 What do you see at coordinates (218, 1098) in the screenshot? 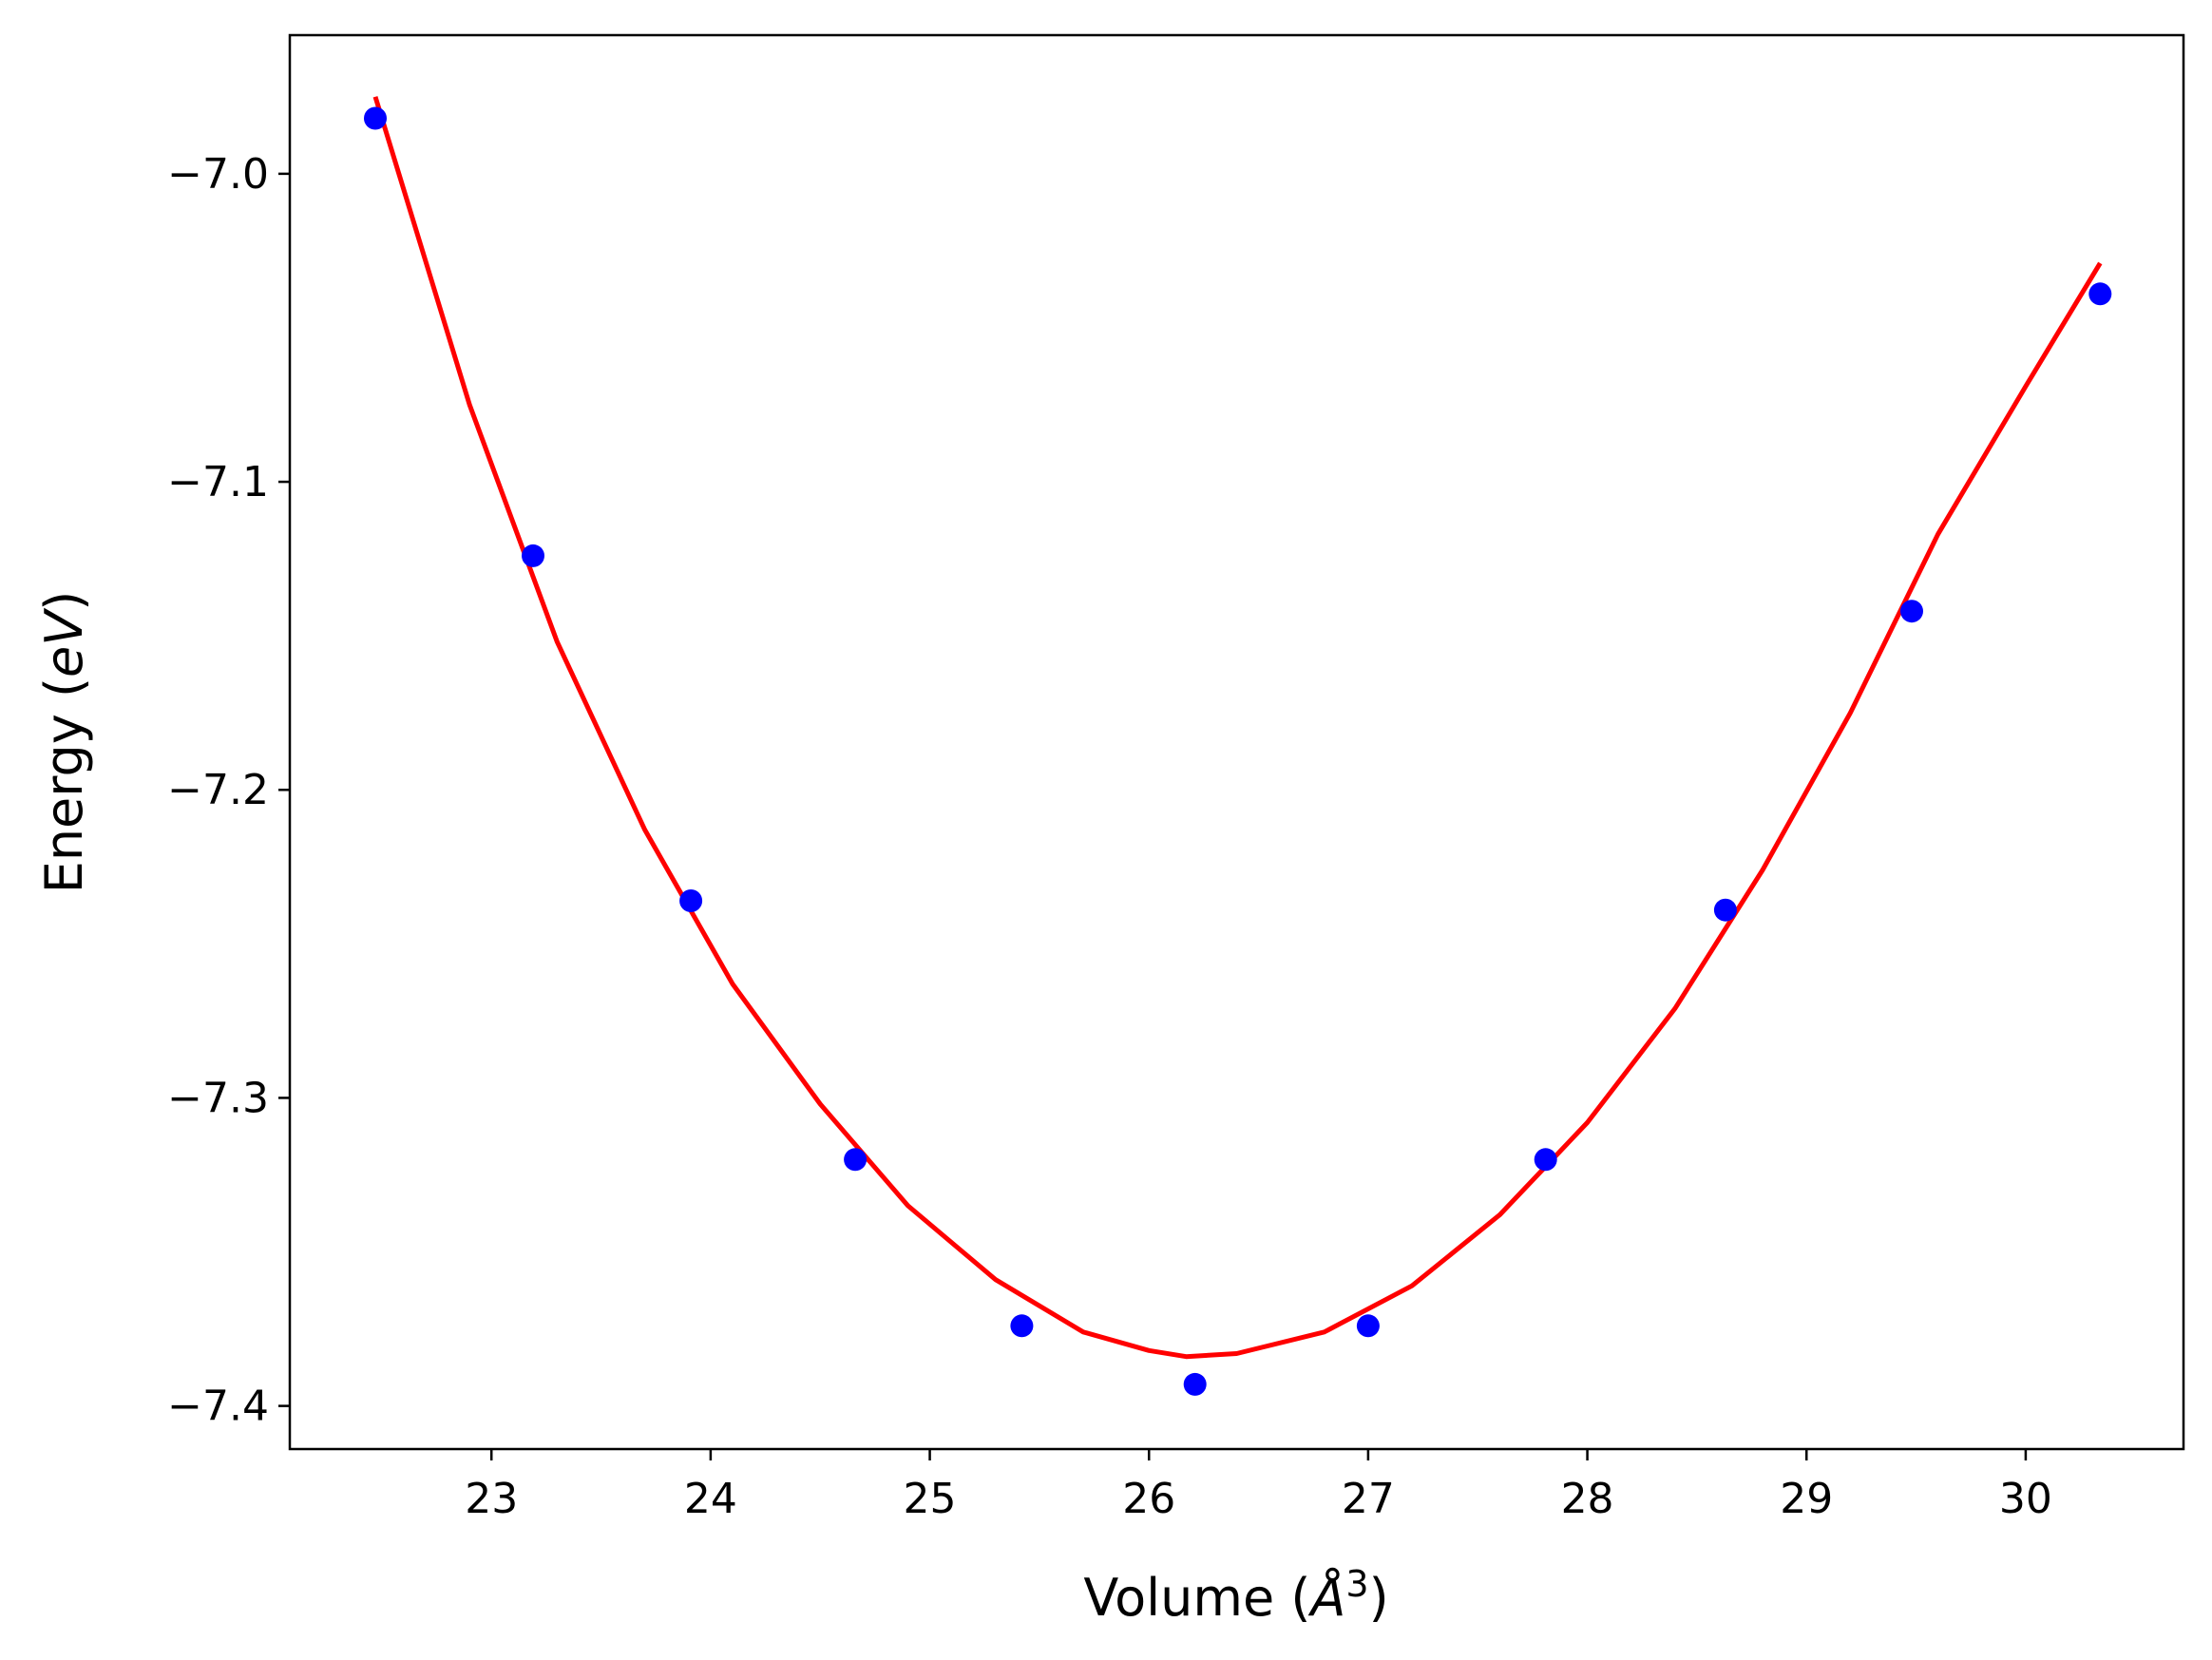
I see `y-tick-label: −7.3` at bounding box center [218, 1098].